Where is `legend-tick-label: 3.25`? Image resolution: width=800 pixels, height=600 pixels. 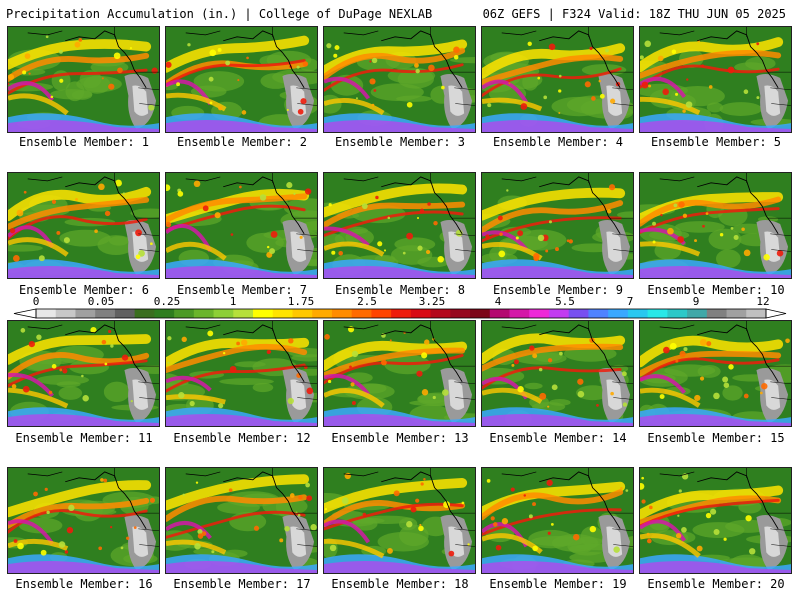
legend-tick-label: 3.25 is located at coordinates (432, 301).